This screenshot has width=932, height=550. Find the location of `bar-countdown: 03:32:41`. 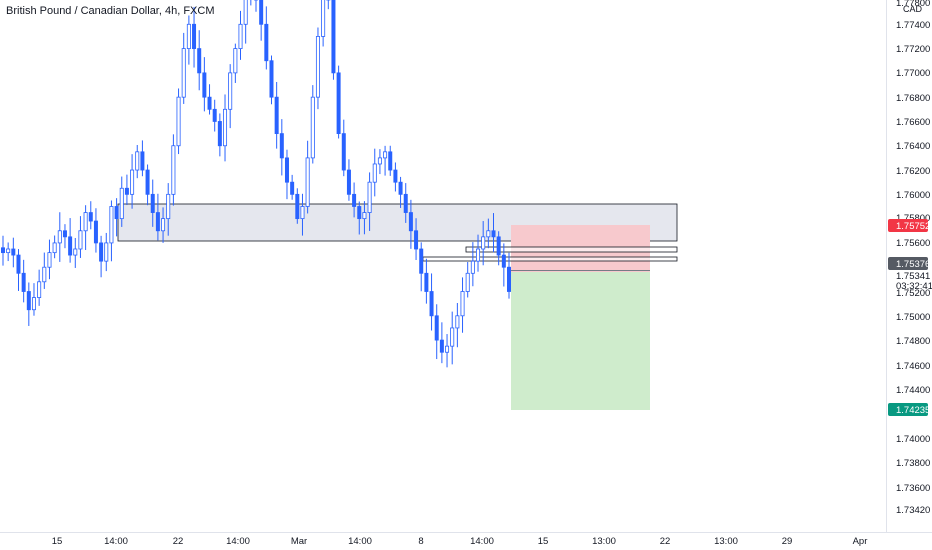

bar-countdown: 03:32:41 is located at coordinates (914, 286).